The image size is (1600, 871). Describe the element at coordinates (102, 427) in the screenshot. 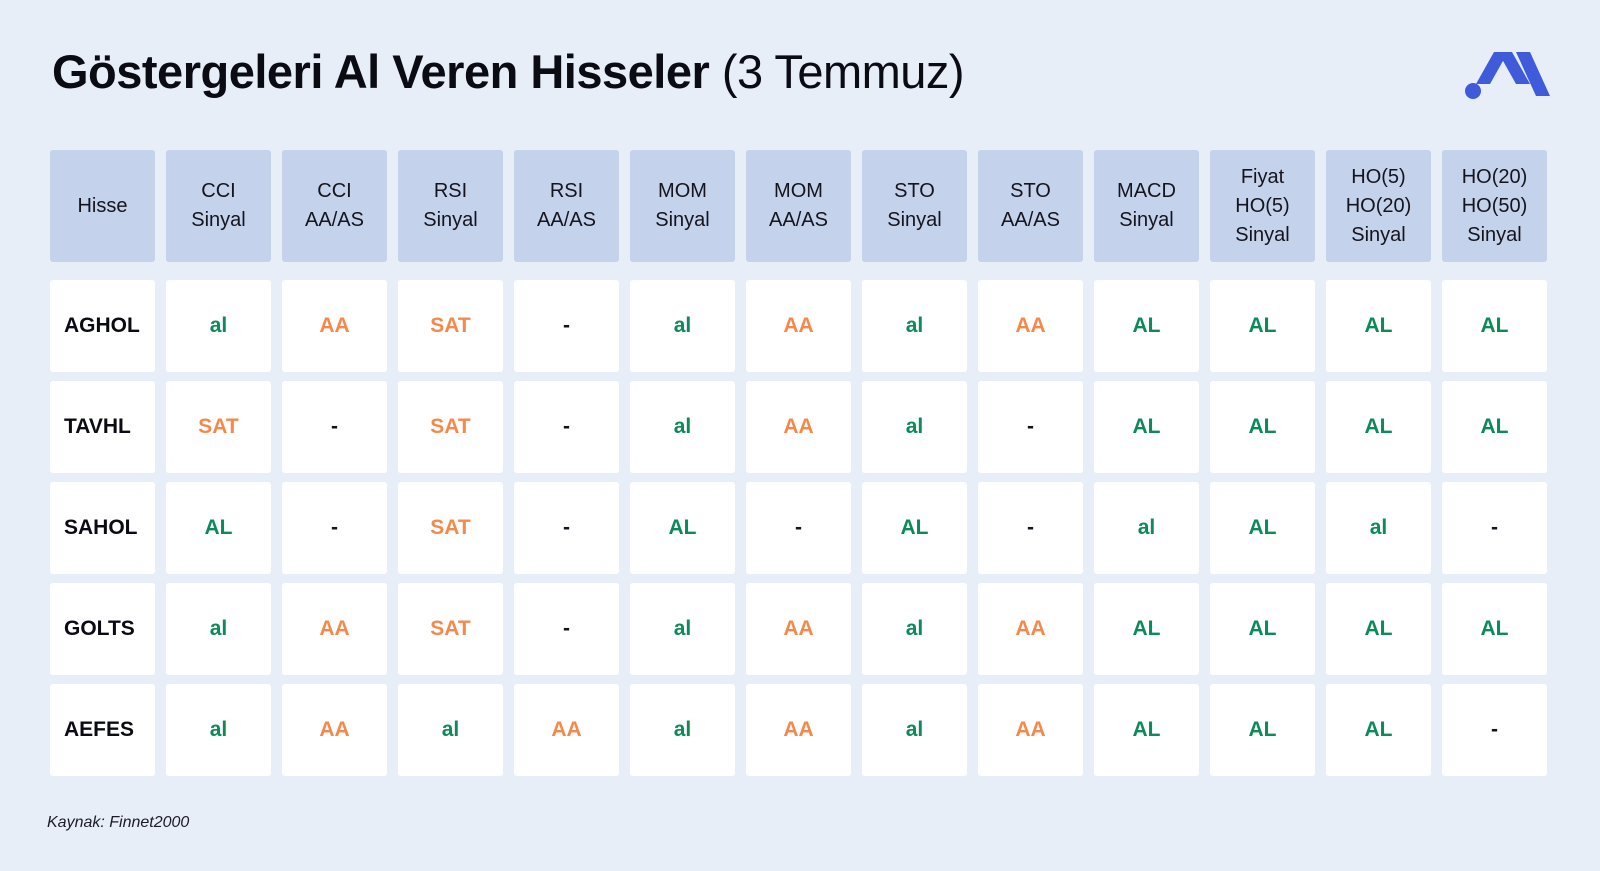

I see `ticker-cell: TAVHL` at that location.